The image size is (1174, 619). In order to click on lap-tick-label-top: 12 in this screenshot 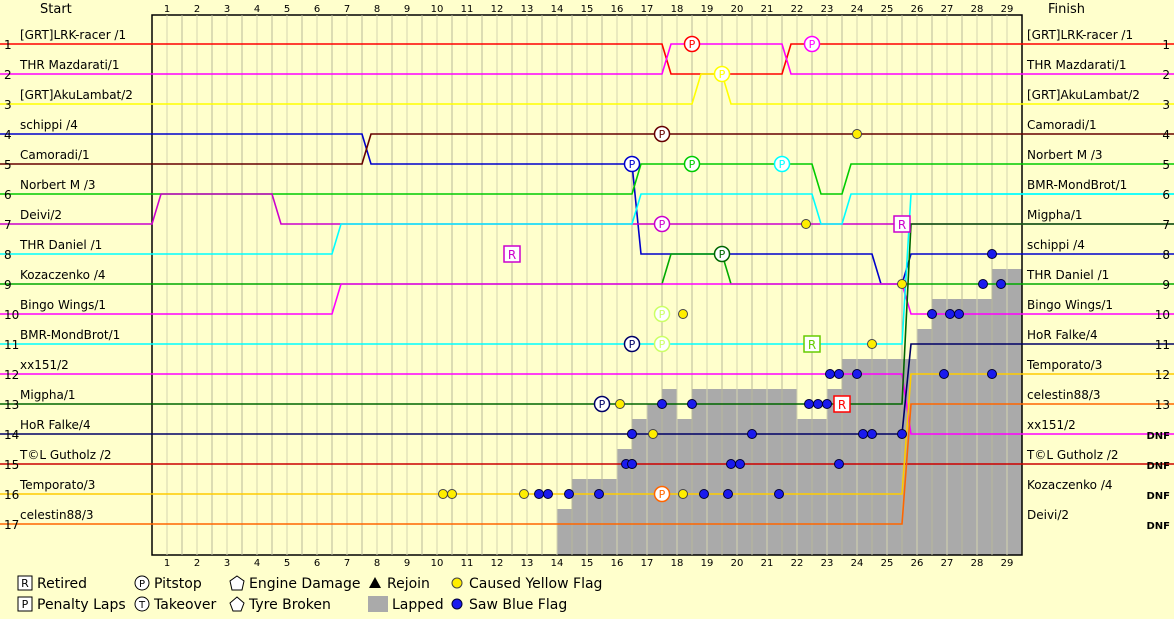, I will do `click(497, 9)`.